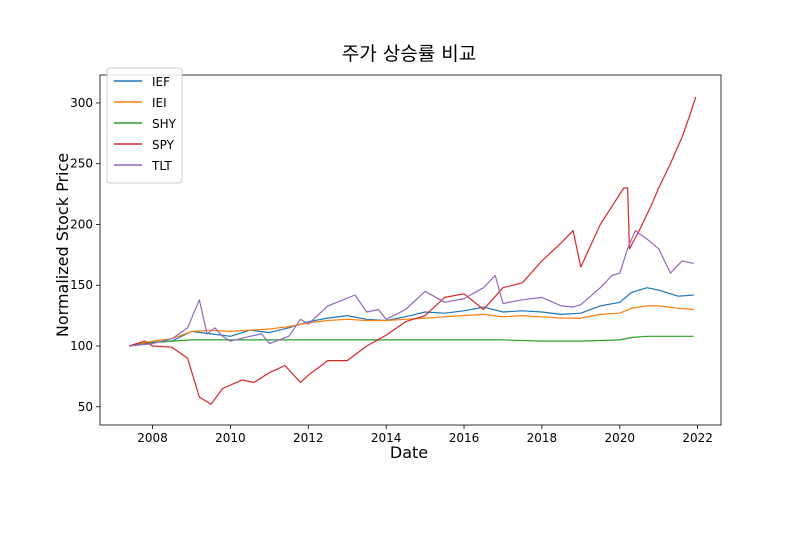  I want to click on x-tick-label: 2016, so click(464, 438).